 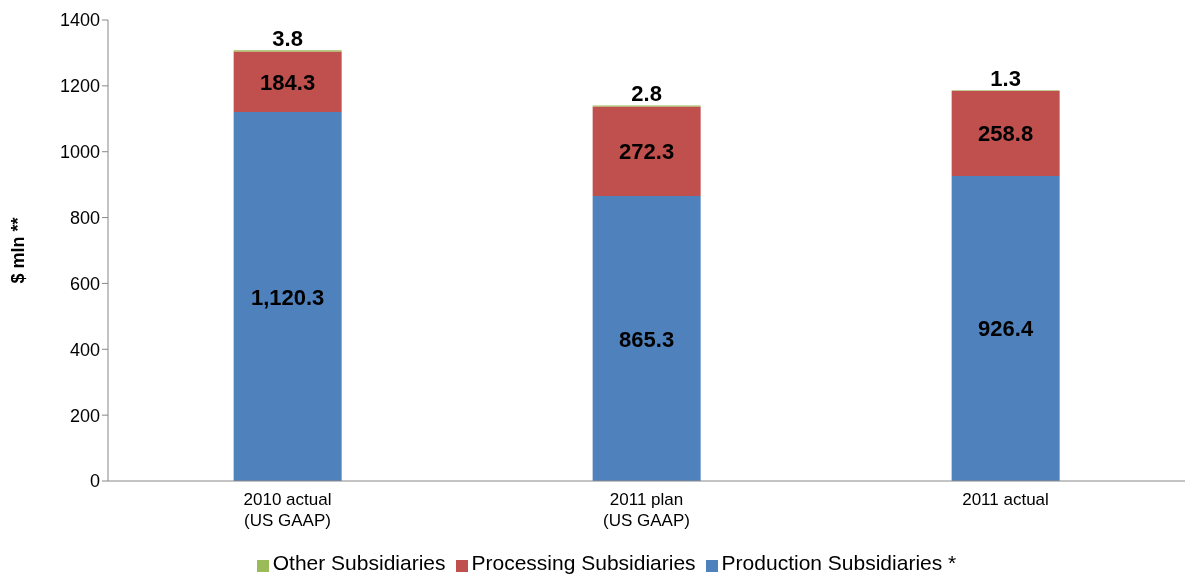 I want to click on data-label: 258.8, so click(x=1006, y=134).